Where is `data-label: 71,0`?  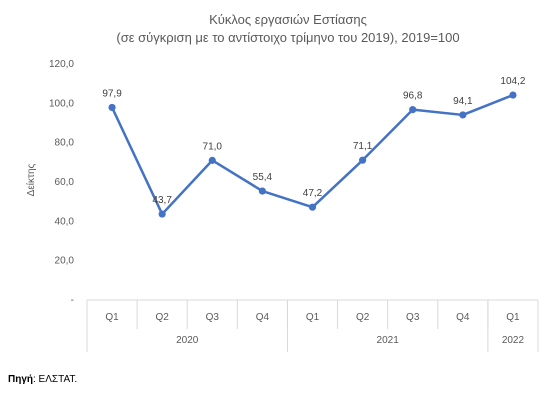 data-label: 71,0 is located at coordinates (213, 146).